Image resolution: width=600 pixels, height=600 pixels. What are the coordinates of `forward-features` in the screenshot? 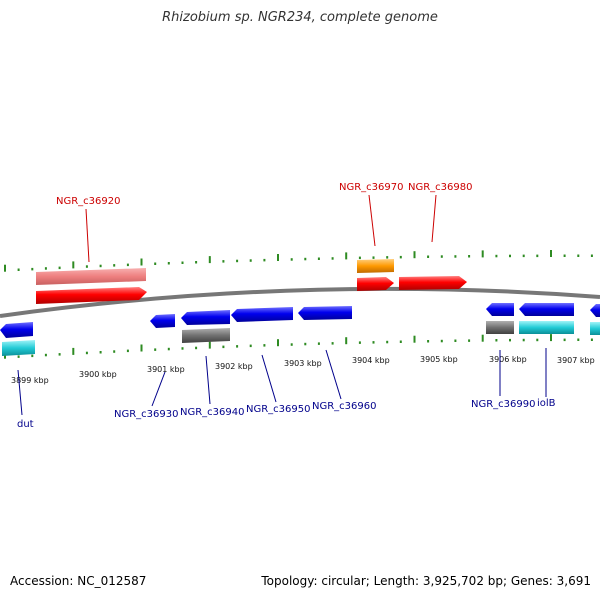 It's located at (251, 281).